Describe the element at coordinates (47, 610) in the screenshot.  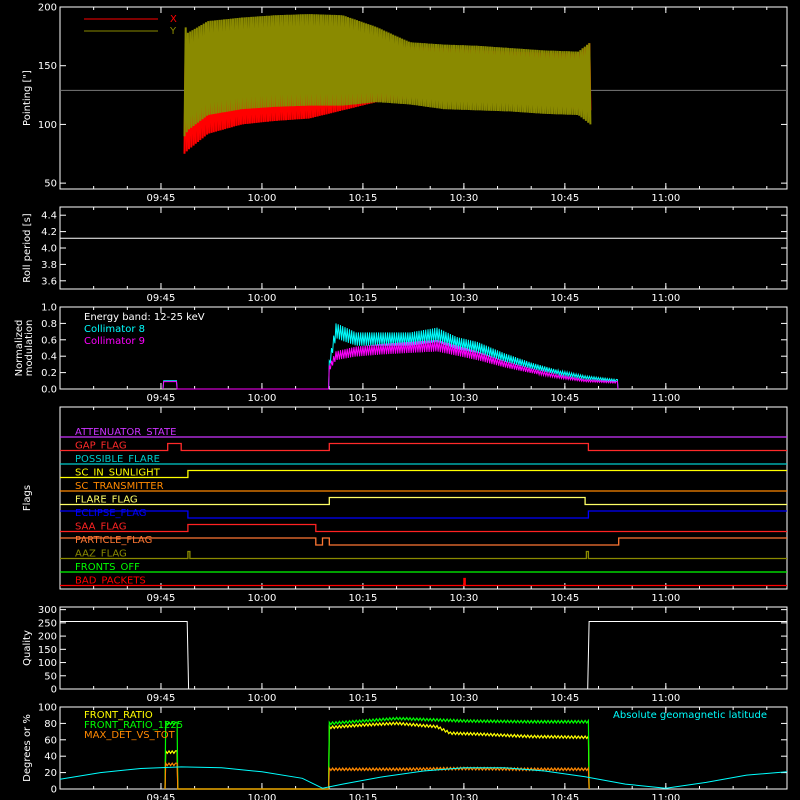
I see `y-tick-label: 300` at that location.